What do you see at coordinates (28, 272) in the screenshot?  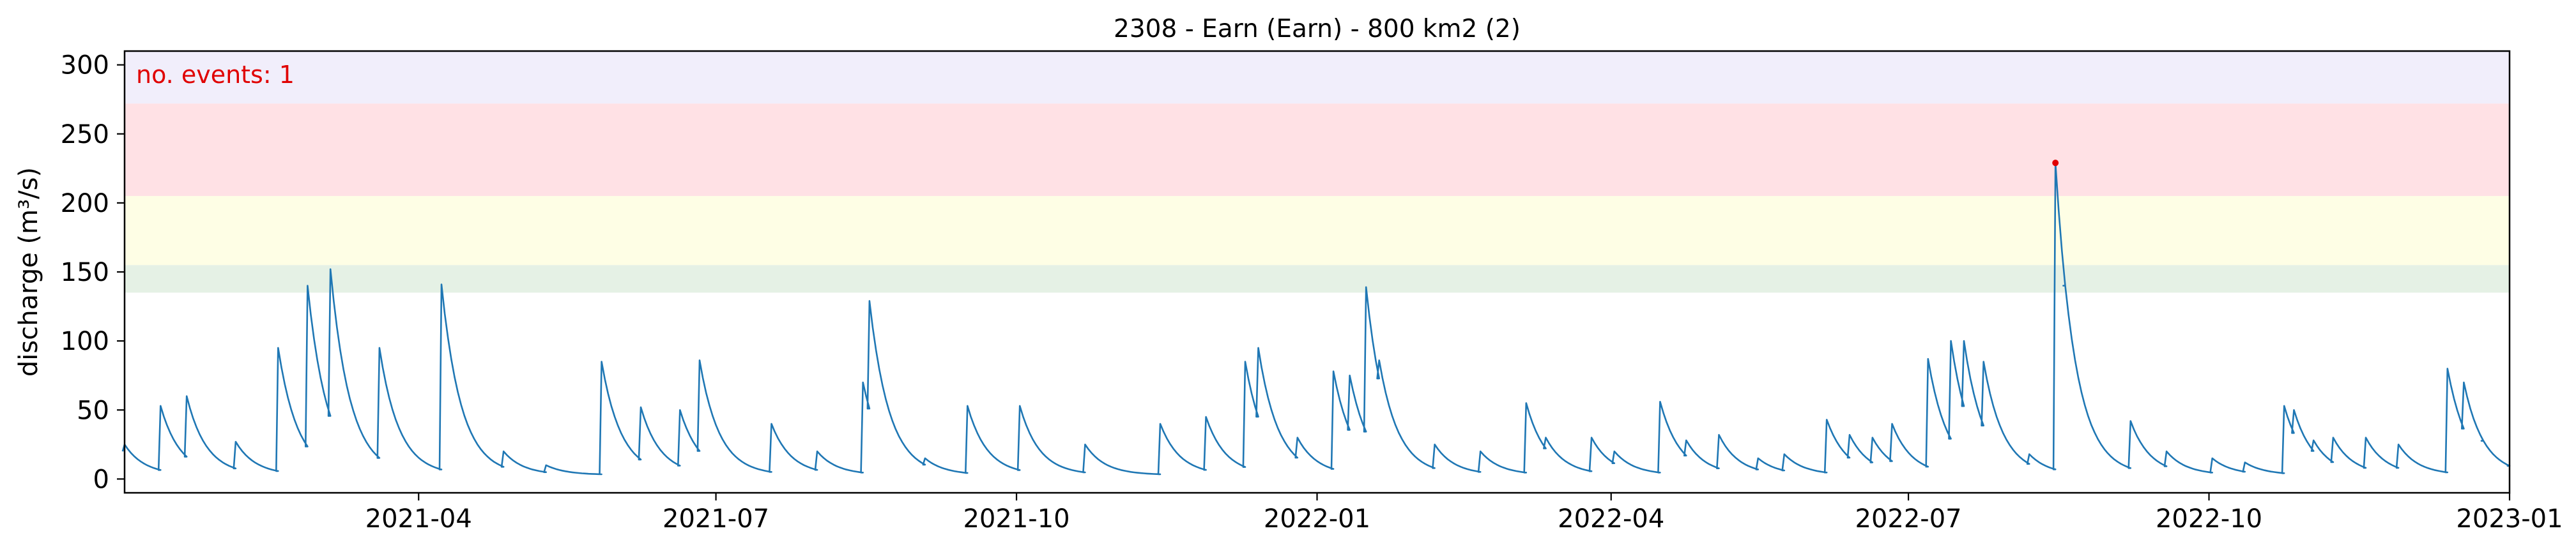 I see `y-axis-label: discharge (m³/s)` at bounding box center [28, 272].